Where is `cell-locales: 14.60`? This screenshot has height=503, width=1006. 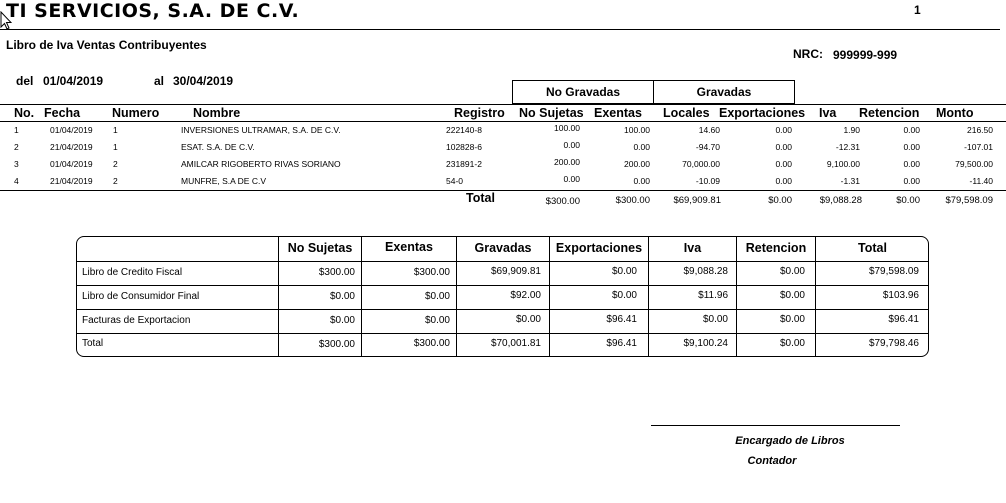 cell-locales: 14.60 is located at coordinates (709, 130).